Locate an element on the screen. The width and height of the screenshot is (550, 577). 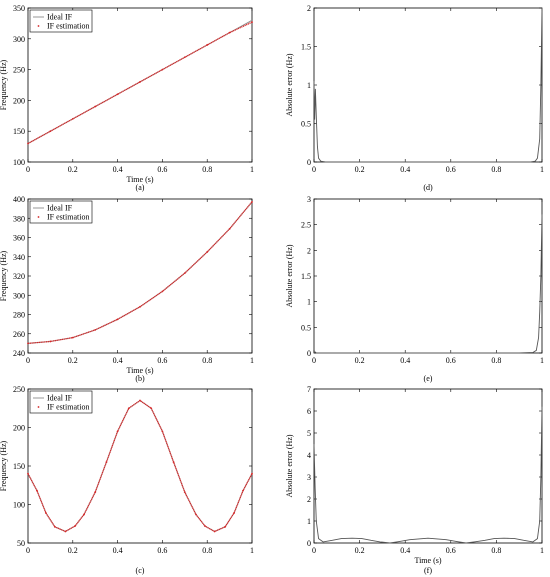
y-tick-label: 380 is located at coordinates (19, 218).